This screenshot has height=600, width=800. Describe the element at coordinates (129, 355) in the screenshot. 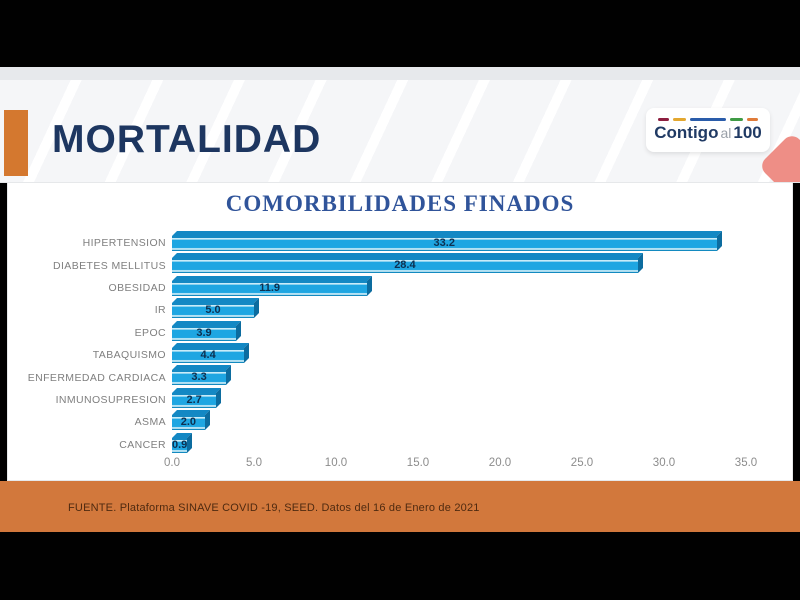

I see `category-label: TABAQUISMO` at that location.